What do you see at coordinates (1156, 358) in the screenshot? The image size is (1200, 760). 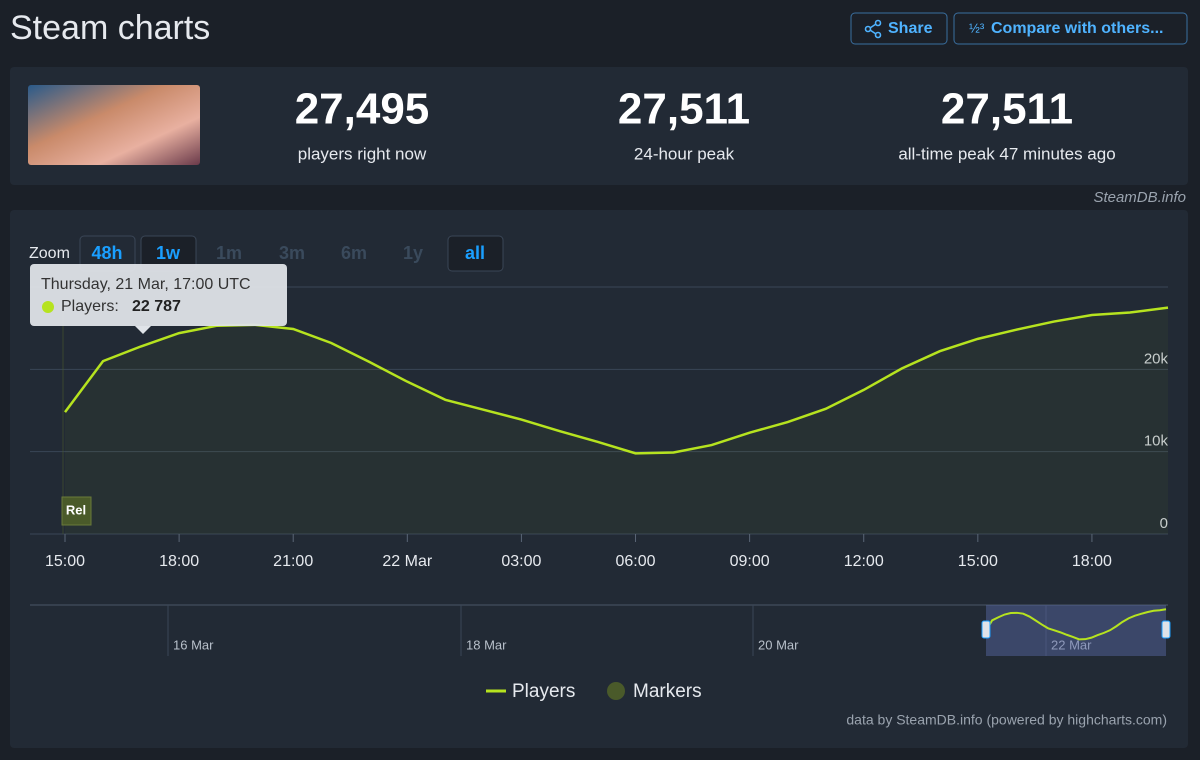 I see `y-tick-label: 20k` at bounding box center [1156, 358].